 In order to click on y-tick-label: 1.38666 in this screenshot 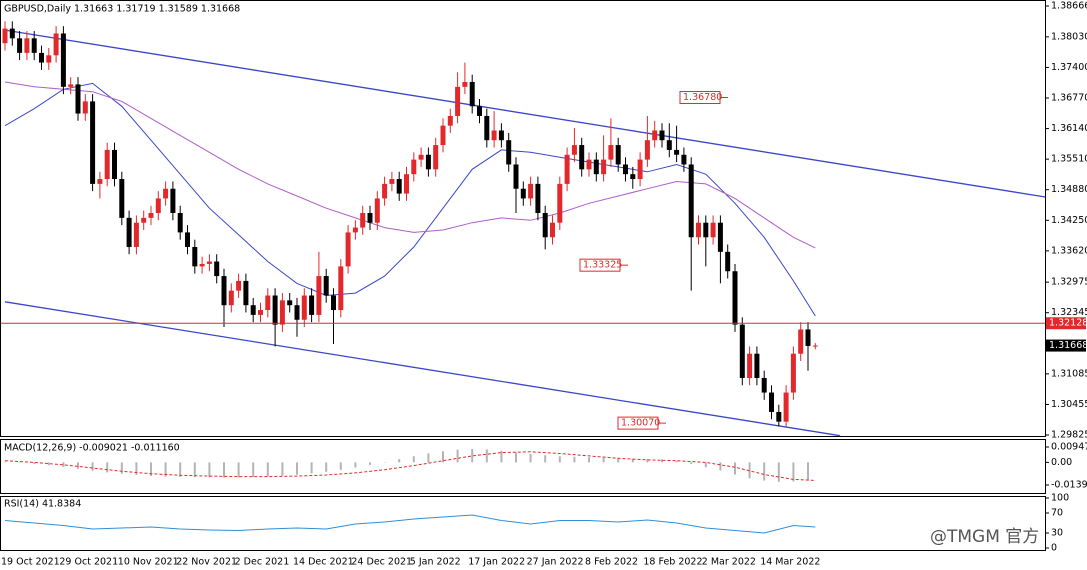, I will do `click(1069, 6)`.